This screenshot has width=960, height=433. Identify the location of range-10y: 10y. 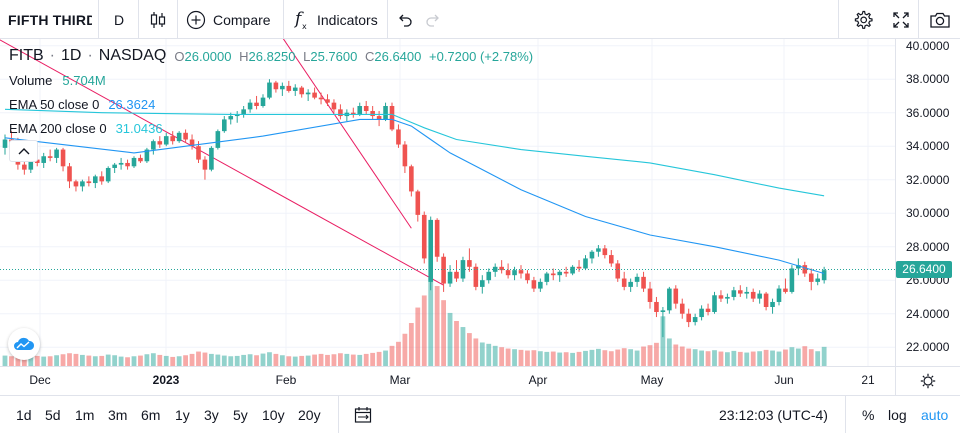
(273, 415).